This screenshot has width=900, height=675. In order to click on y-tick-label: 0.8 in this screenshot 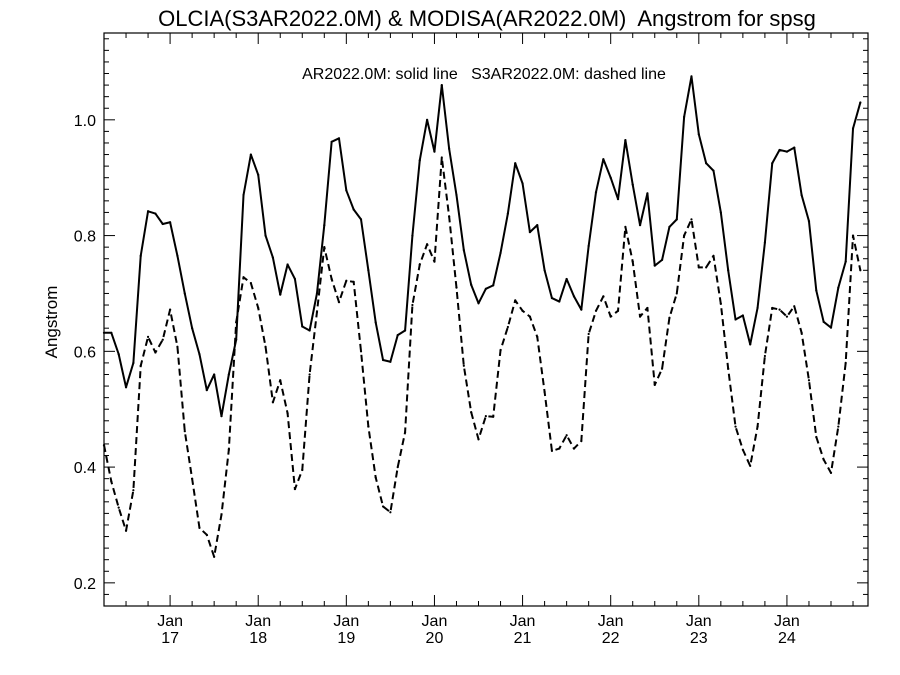, I will do `click(85, 237)`.